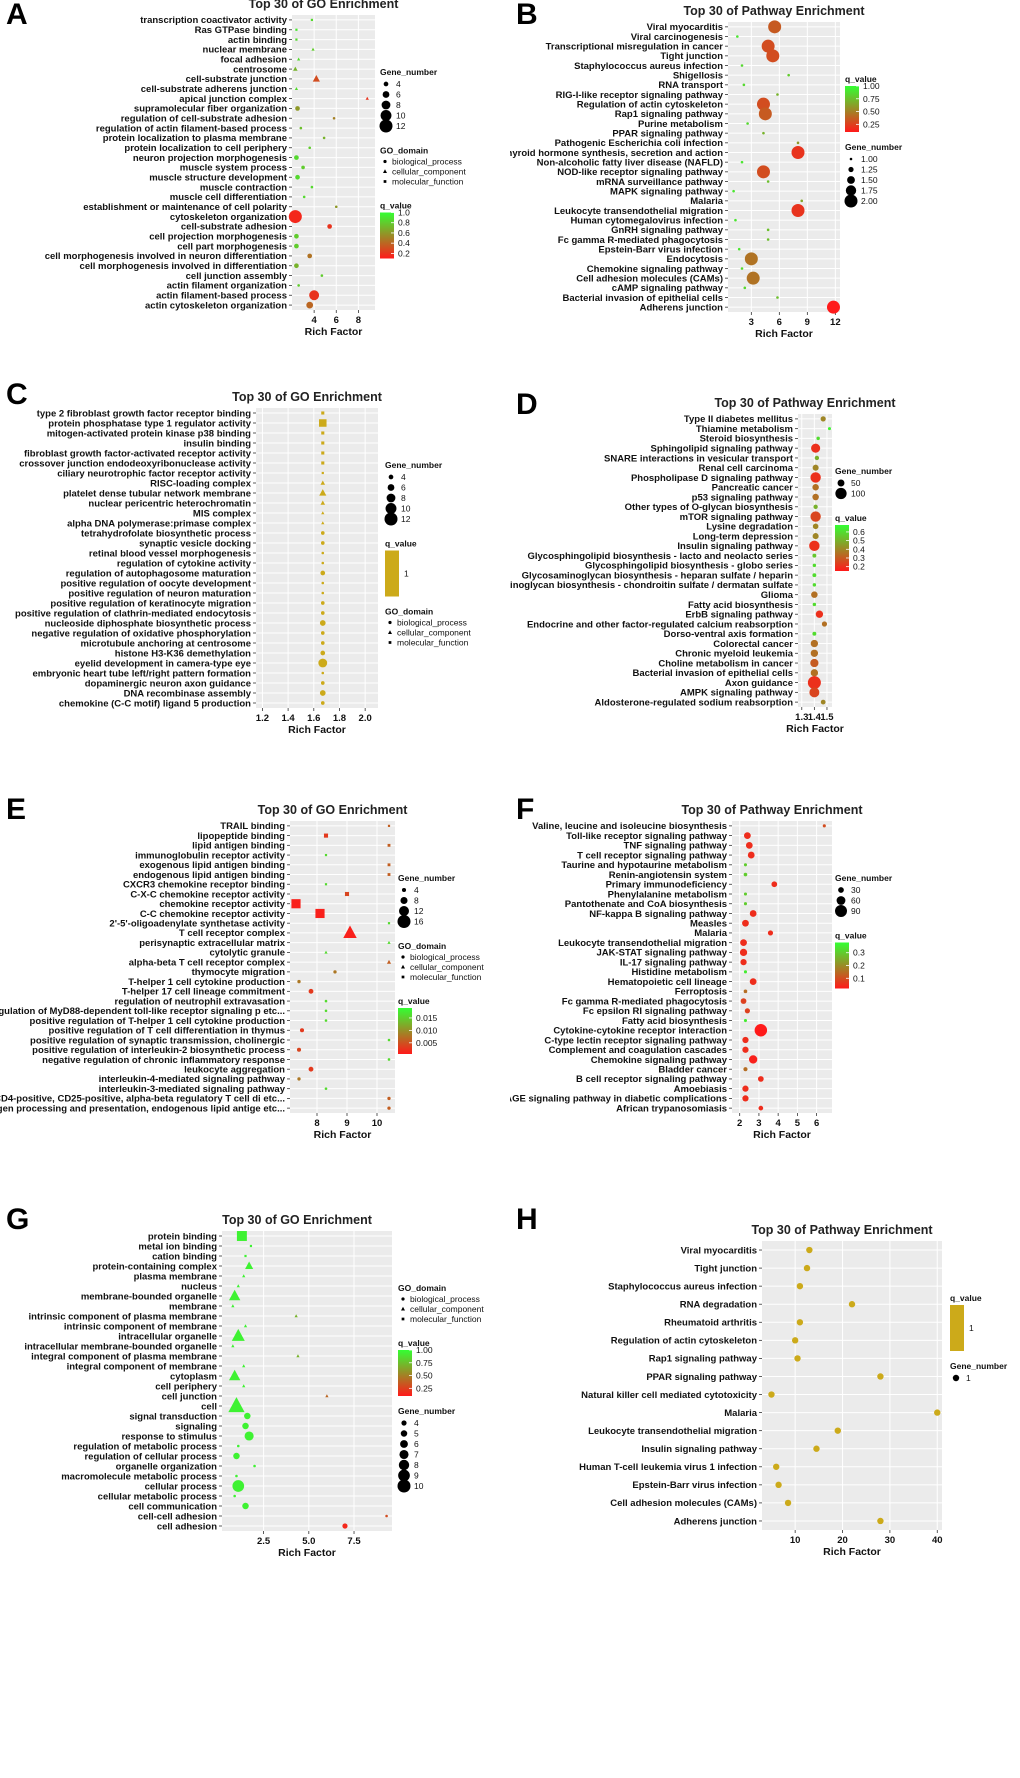 This screenshot has height=1778, width=1020. I want to click on x-tick-label: 1.4, so click(815, 717).